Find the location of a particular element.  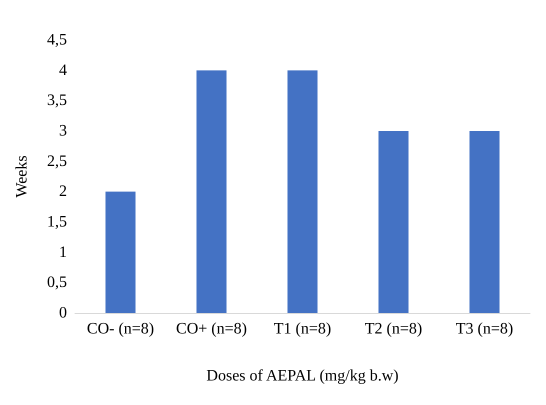

y-tick-label: 4 is located at coordinates (63, 70).